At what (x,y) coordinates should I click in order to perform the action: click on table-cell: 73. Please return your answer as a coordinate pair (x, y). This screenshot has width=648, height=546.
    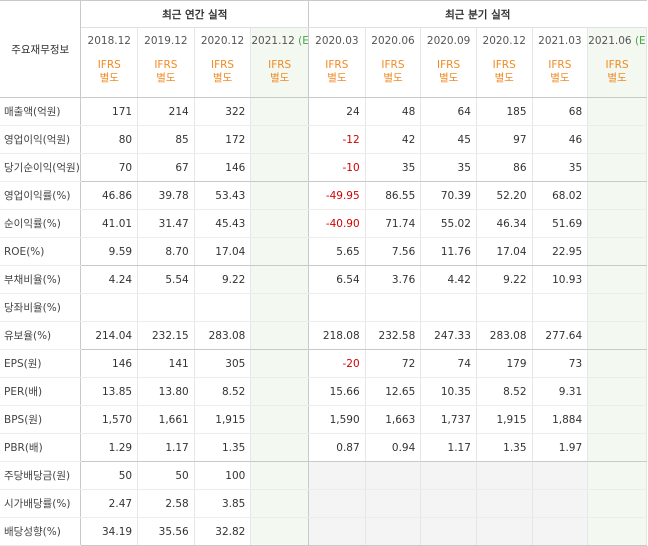
    Looking at the image, I should click on (560, 363).